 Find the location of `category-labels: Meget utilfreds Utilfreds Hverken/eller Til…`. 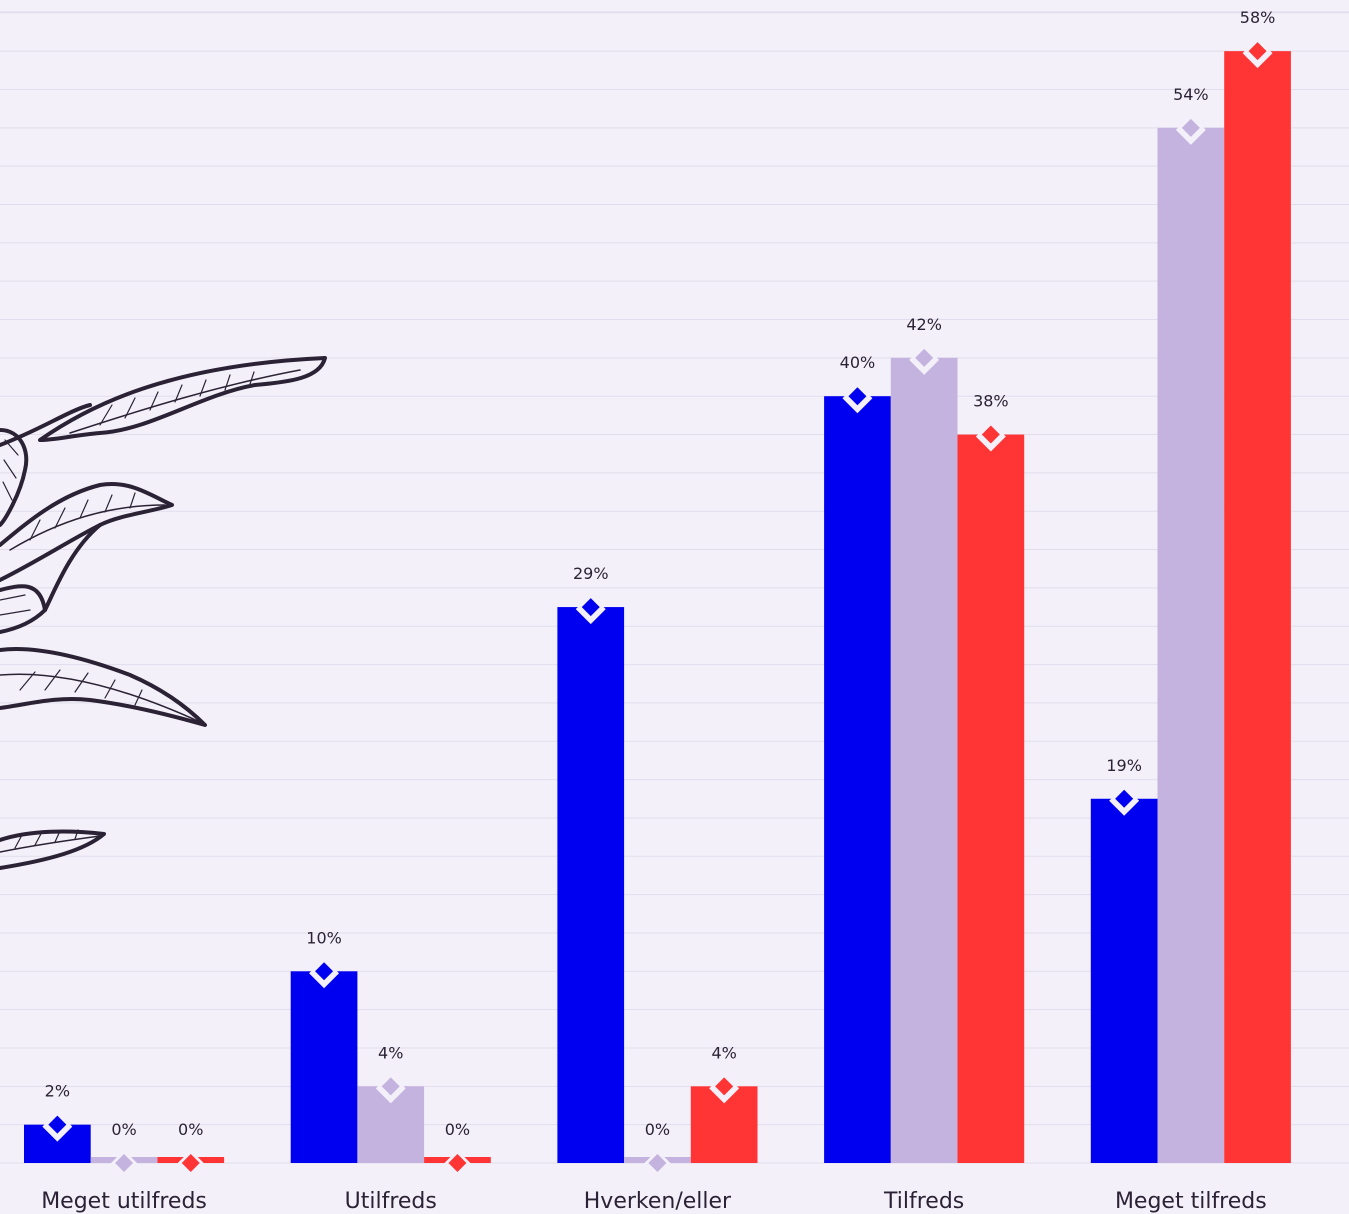

category-labels: Meget utilfreds Utilfreds Hverken/eller Til… is located at coordinates (654, 1201).